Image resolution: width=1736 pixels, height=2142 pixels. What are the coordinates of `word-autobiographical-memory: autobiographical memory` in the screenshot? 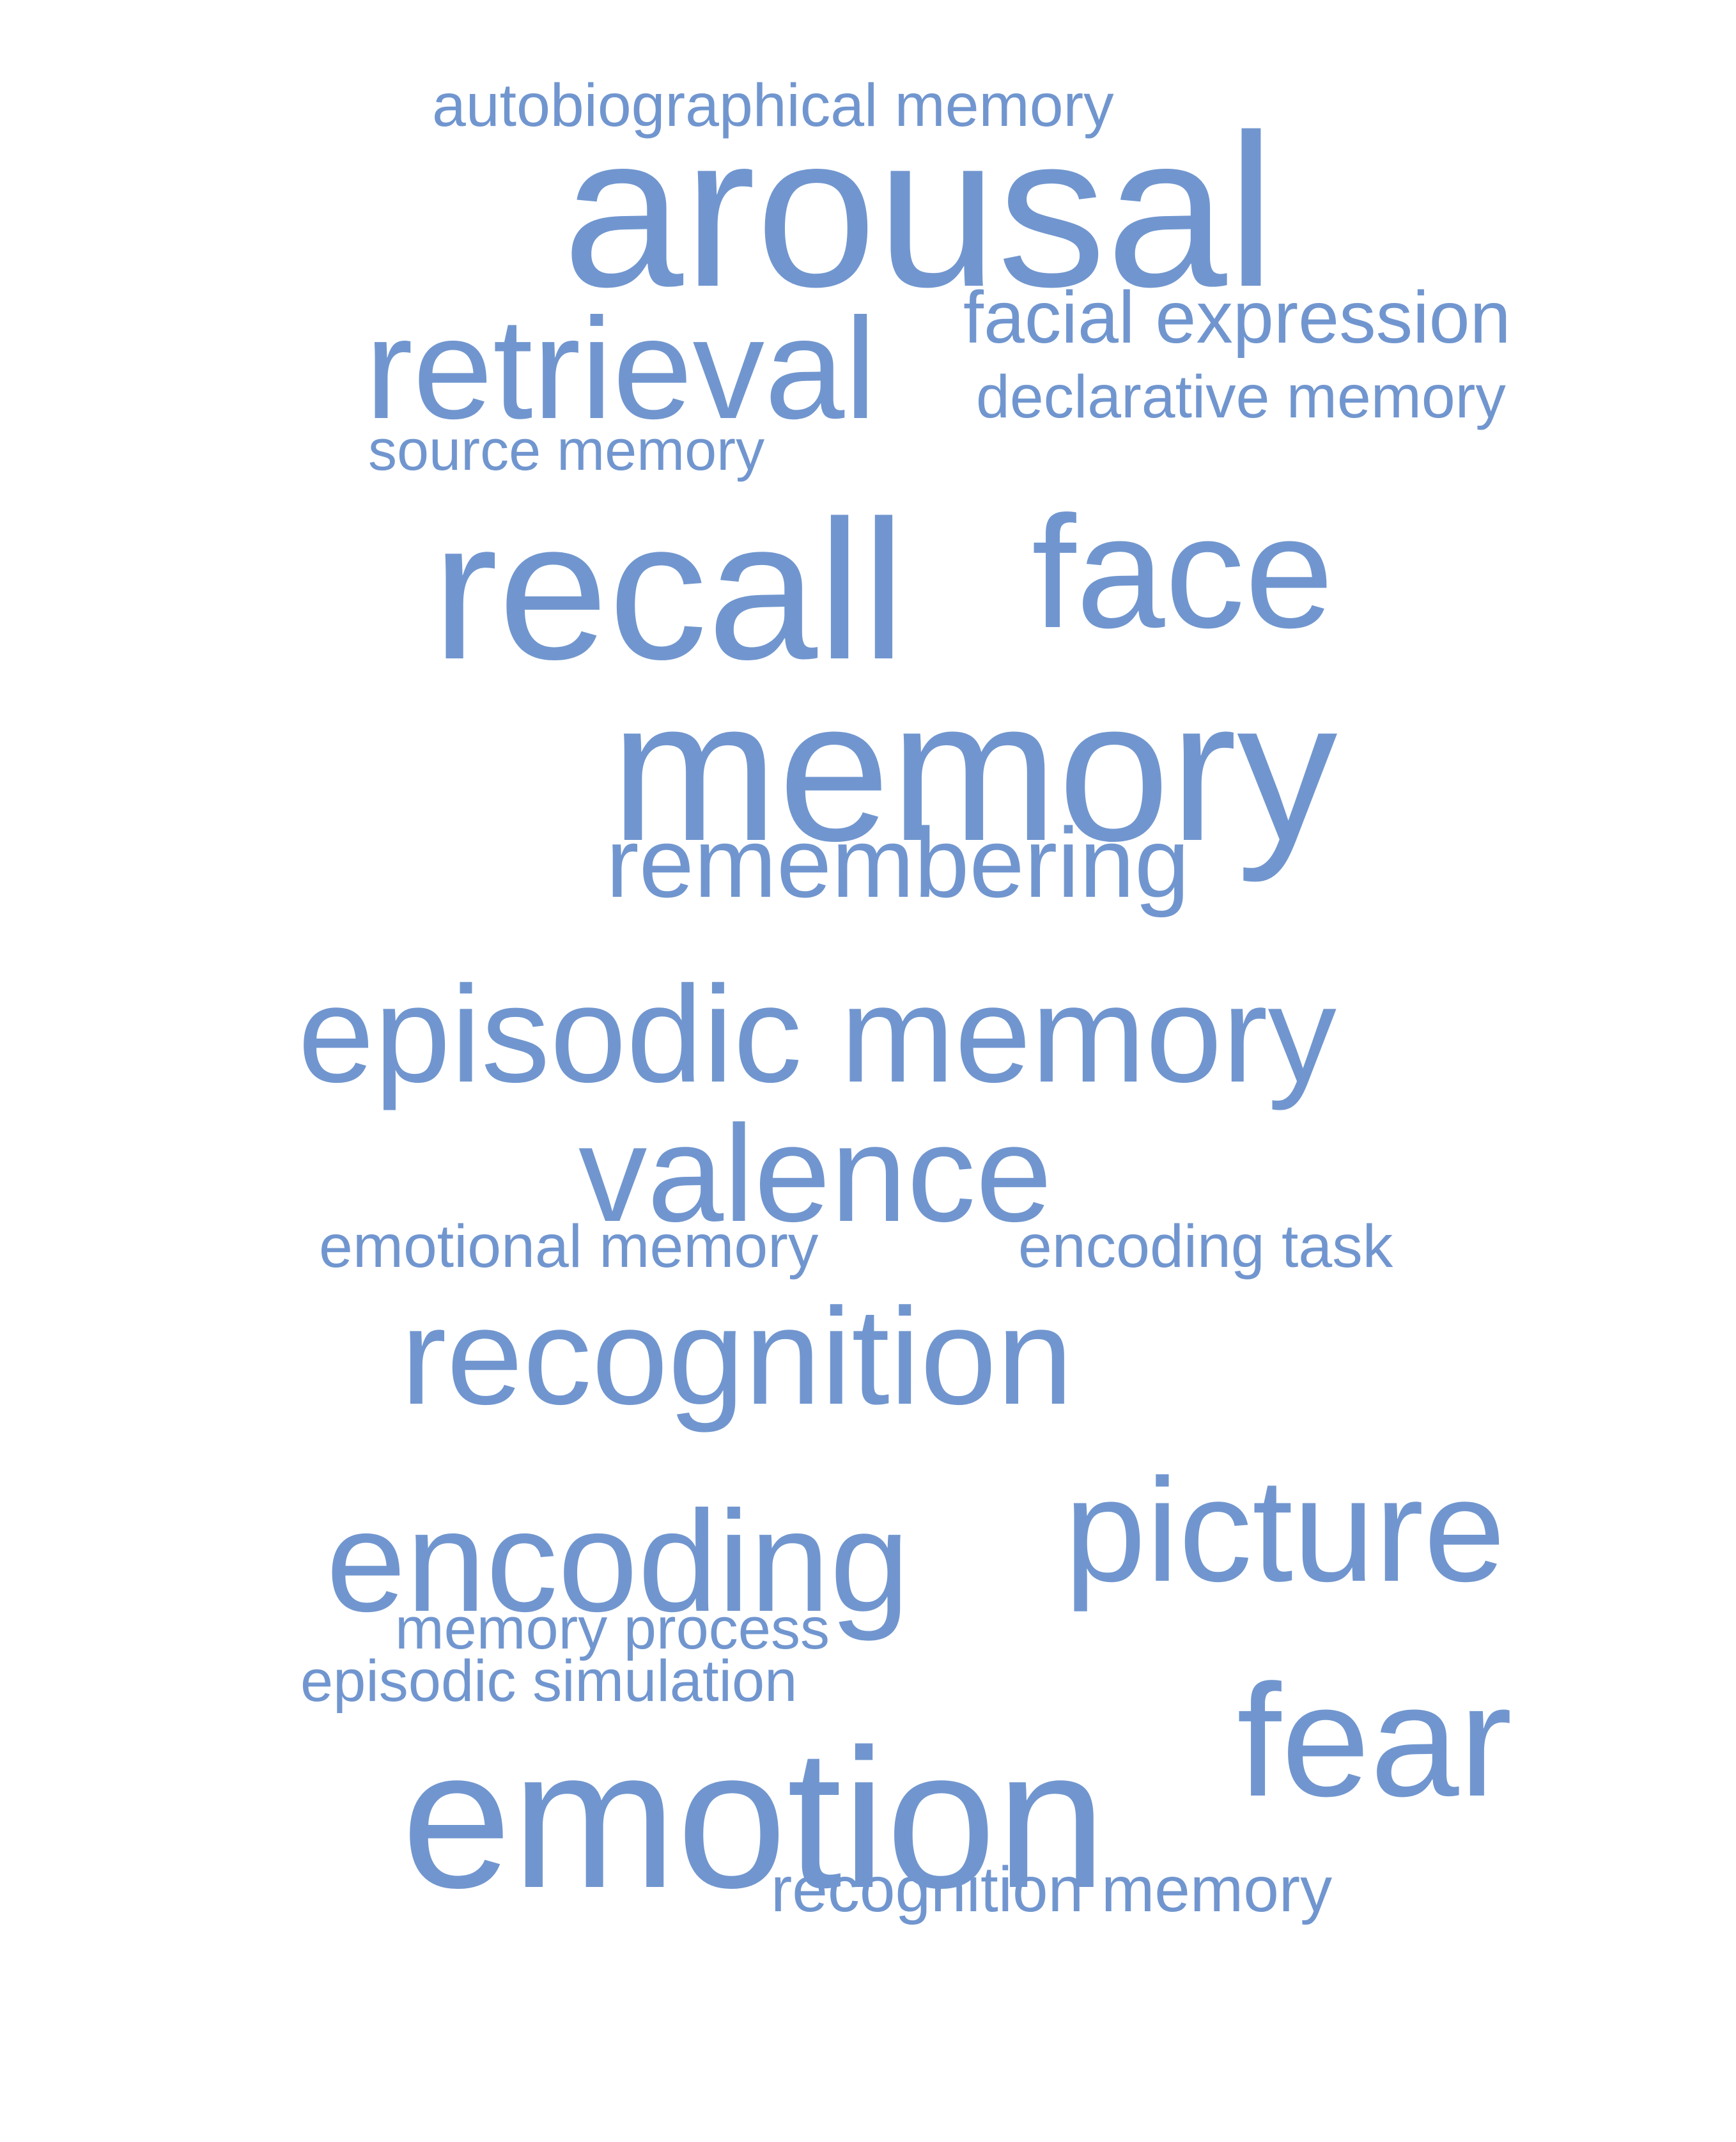 It's located at (773, 105).